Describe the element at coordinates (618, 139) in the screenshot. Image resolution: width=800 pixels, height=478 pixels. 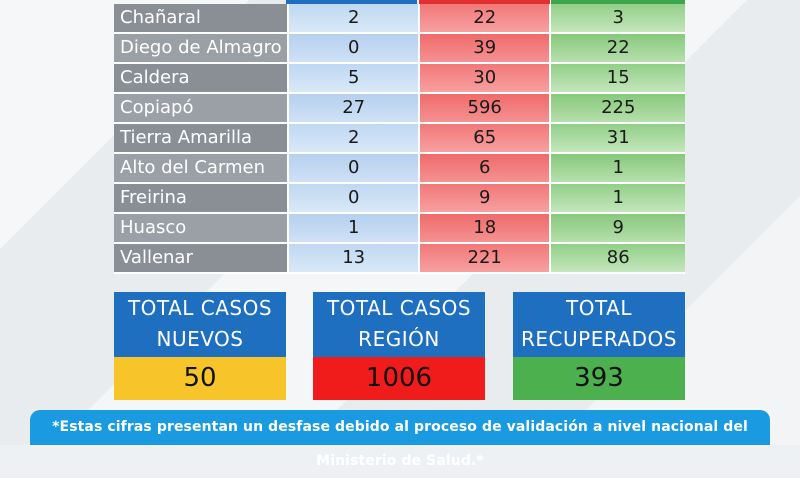
I see `recovered-cell: 31` at that location.